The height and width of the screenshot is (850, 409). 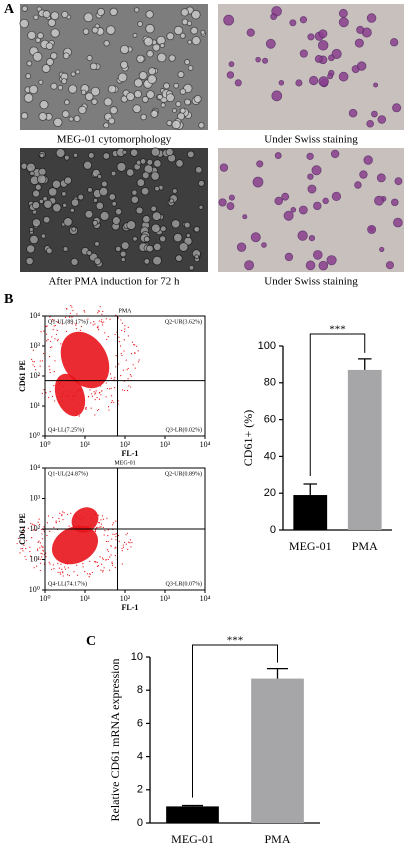 What do you see at coordinates (270, 493) in the screenshot?
I see `y-tick-label: 20` at bounding box center [270, 493].